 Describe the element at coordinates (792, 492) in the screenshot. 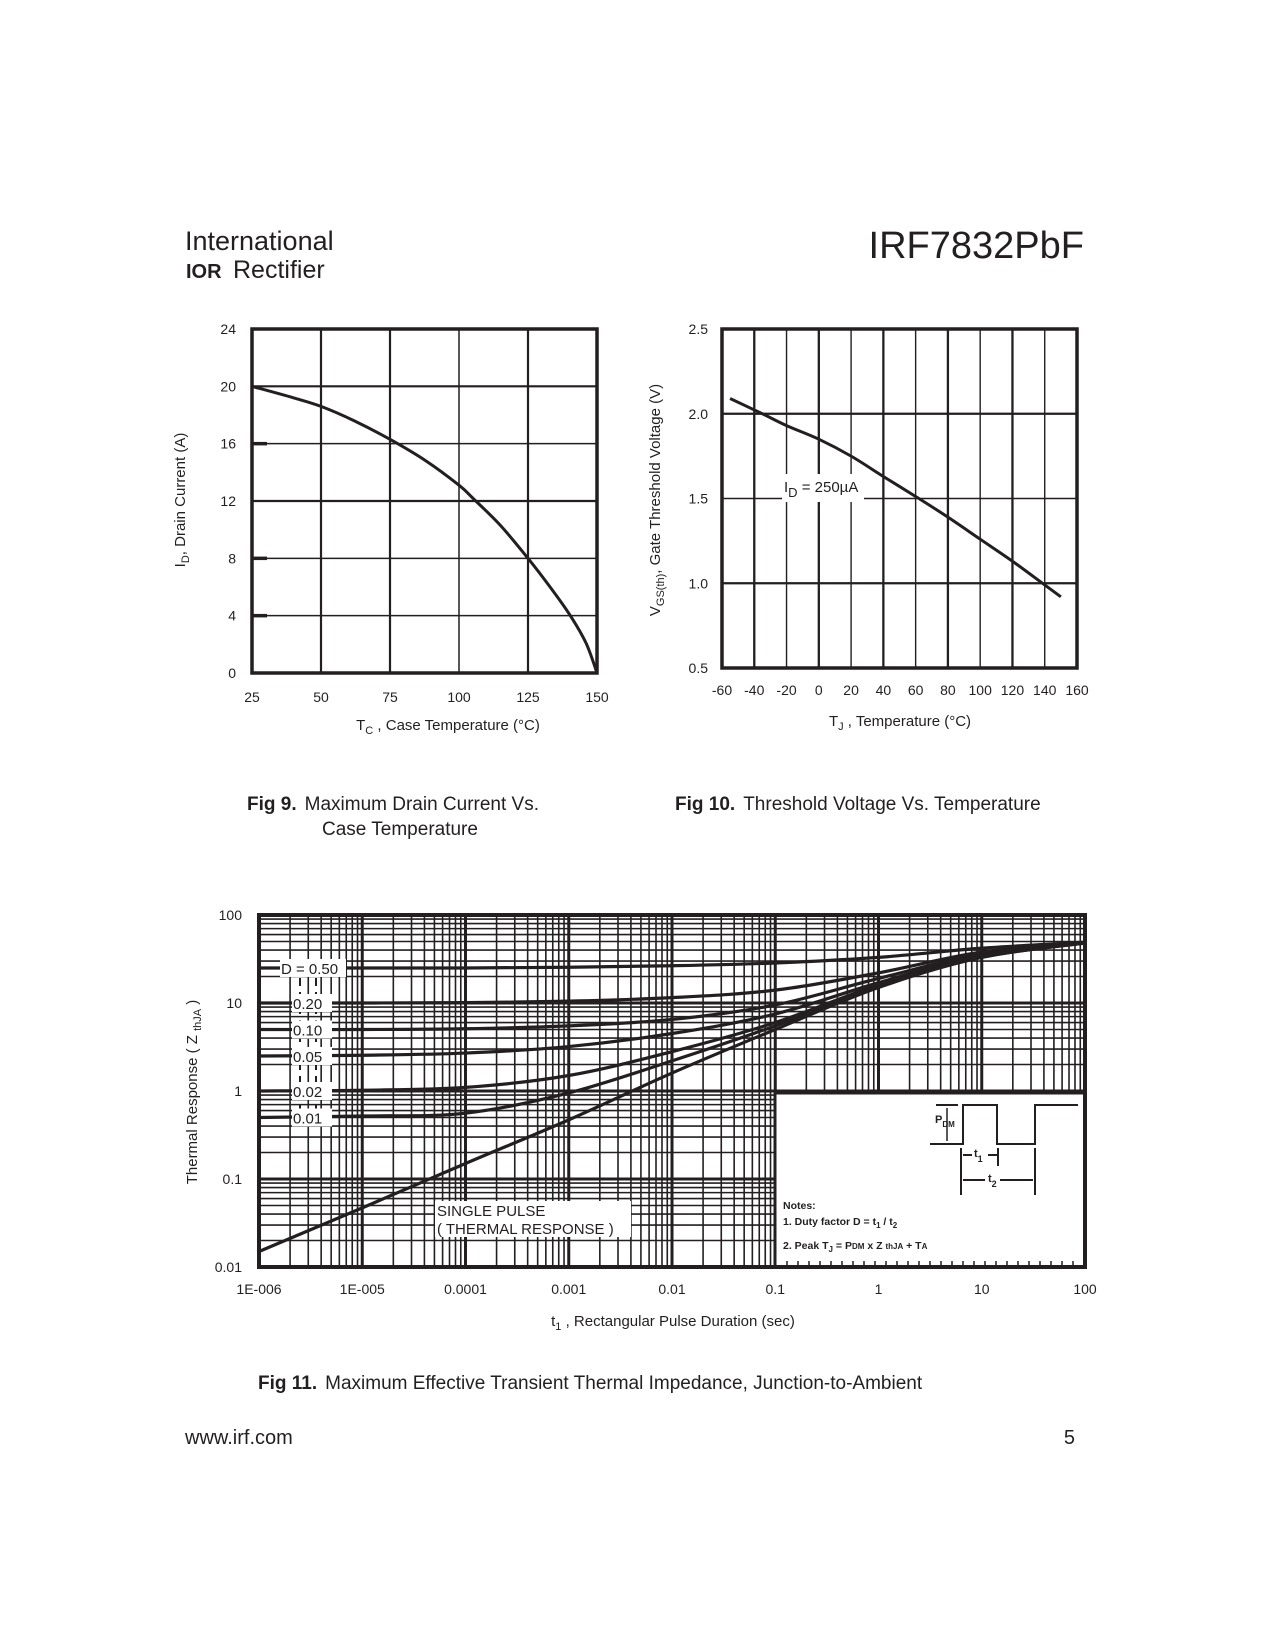

I see `annotation-sub: D` at that location.